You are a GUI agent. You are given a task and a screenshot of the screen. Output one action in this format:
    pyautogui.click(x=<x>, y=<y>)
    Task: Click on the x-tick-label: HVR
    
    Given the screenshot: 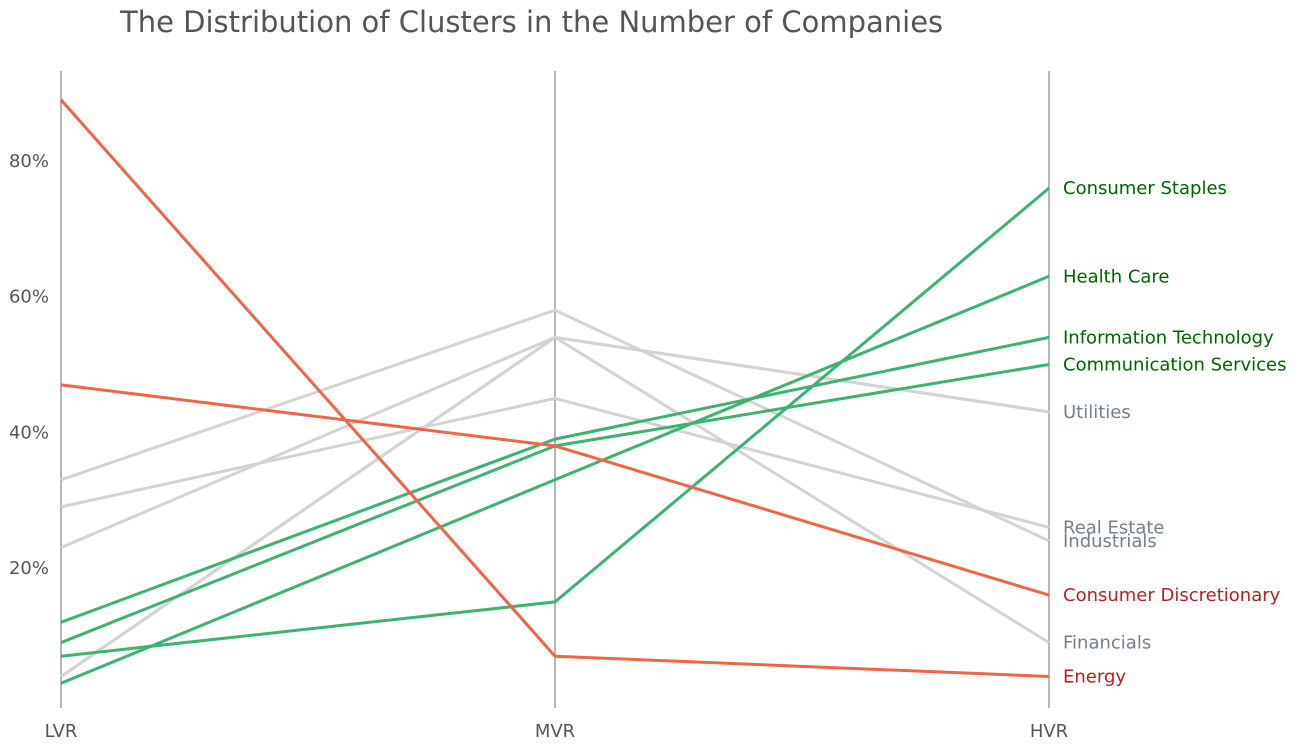 What is the action you would take?
    pyautogui.click(x=1049, y=731)
    